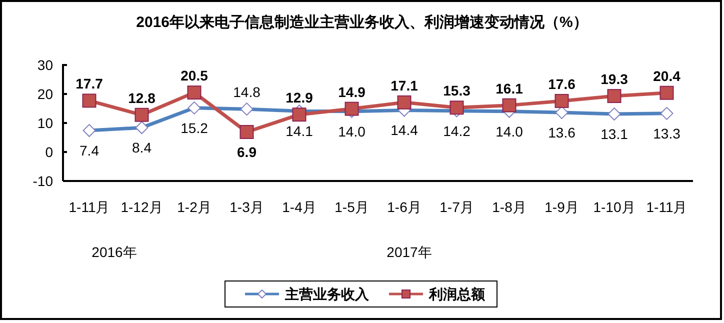  I want to click on x-tick-label: 1-2月, so click(194, 207).